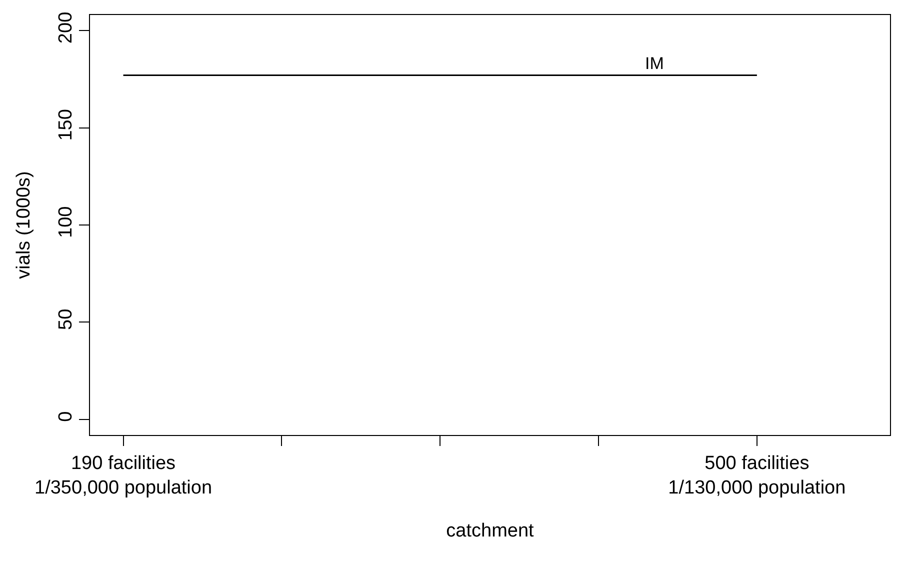 The image size is (908, 585). What do you see at coordinates (65, 125) in the screenshot?
I see `y-tick-label: 150` at bounding box center [65, 125].